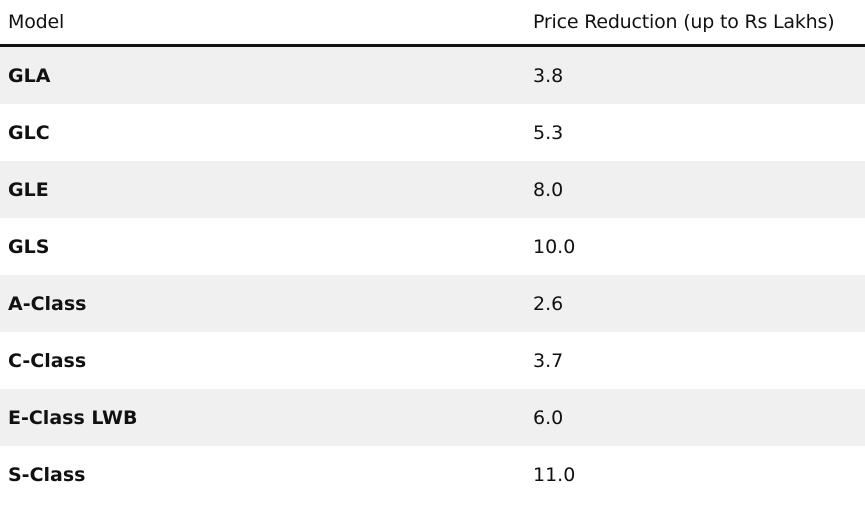 Image resolution: width=865 pixels, height=505 pixels. Describe the element at coordinates (695, 132) in the screenshot. I see `price-reduction-cell: 5.3` at that location.